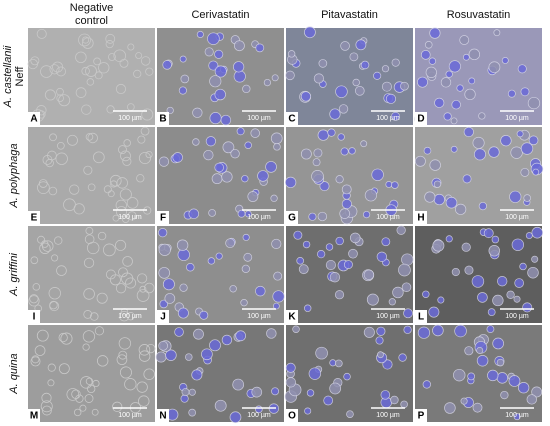 The height and width of the screenshot is (426, 550). I want to click on panel-letter: O, so click(292, 416).